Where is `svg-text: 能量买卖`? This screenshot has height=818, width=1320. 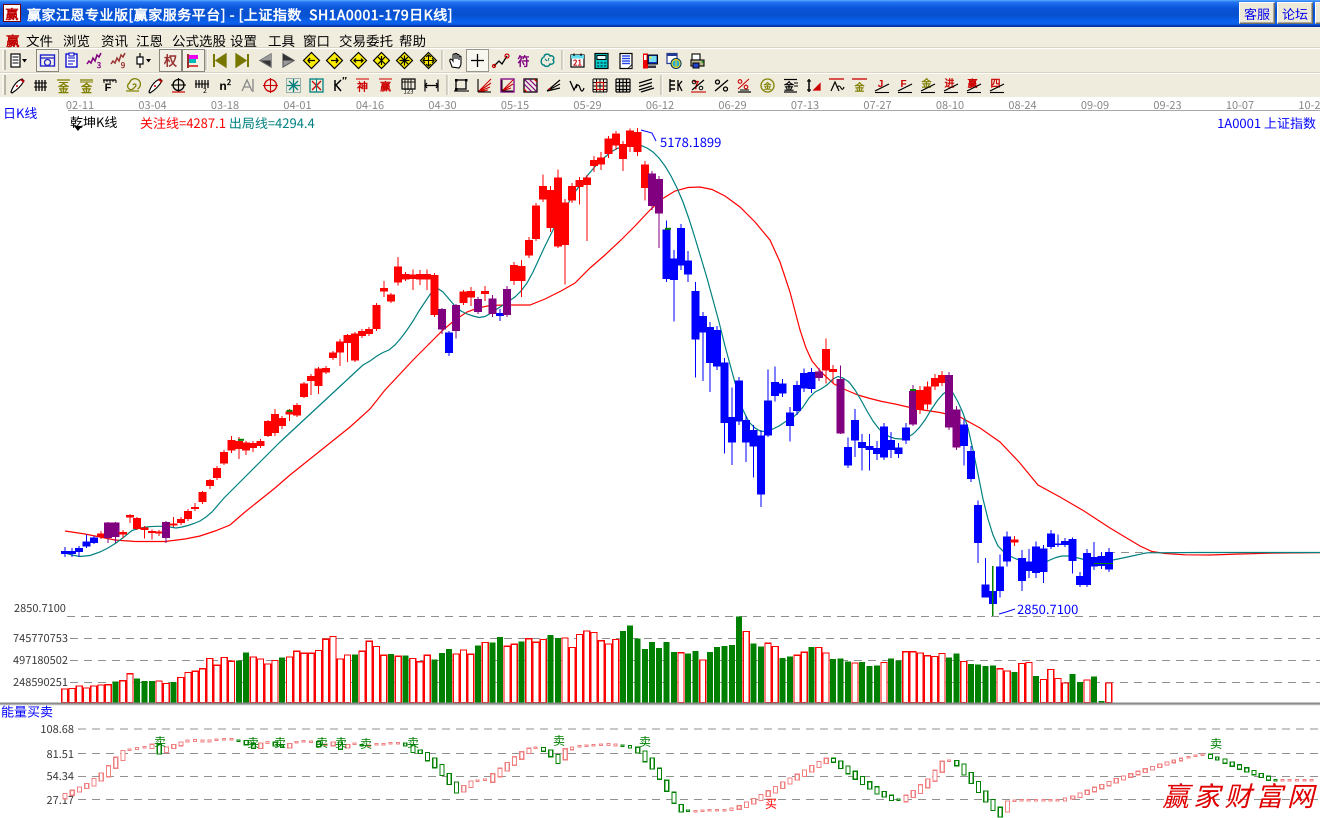
svg-text: 能量买卖 is located at coordinates (27, 711).